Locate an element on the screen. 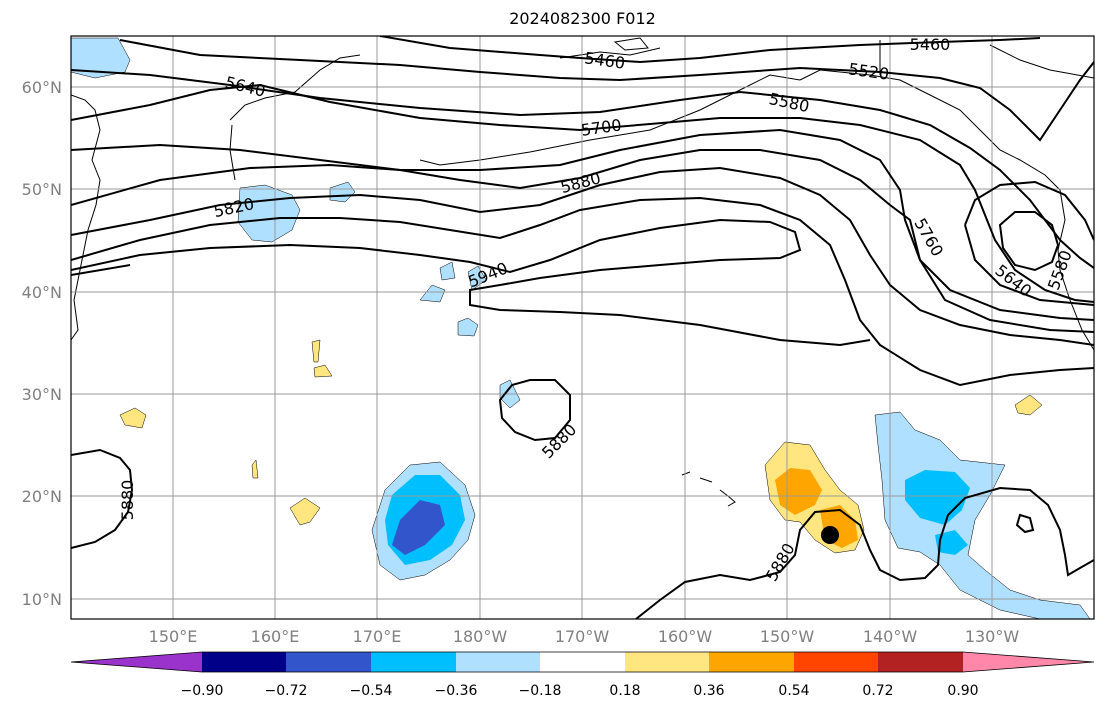 The height and width of the screenshot is (712, 1105). shade-neg-small-d is located at coordinates (477, 278).